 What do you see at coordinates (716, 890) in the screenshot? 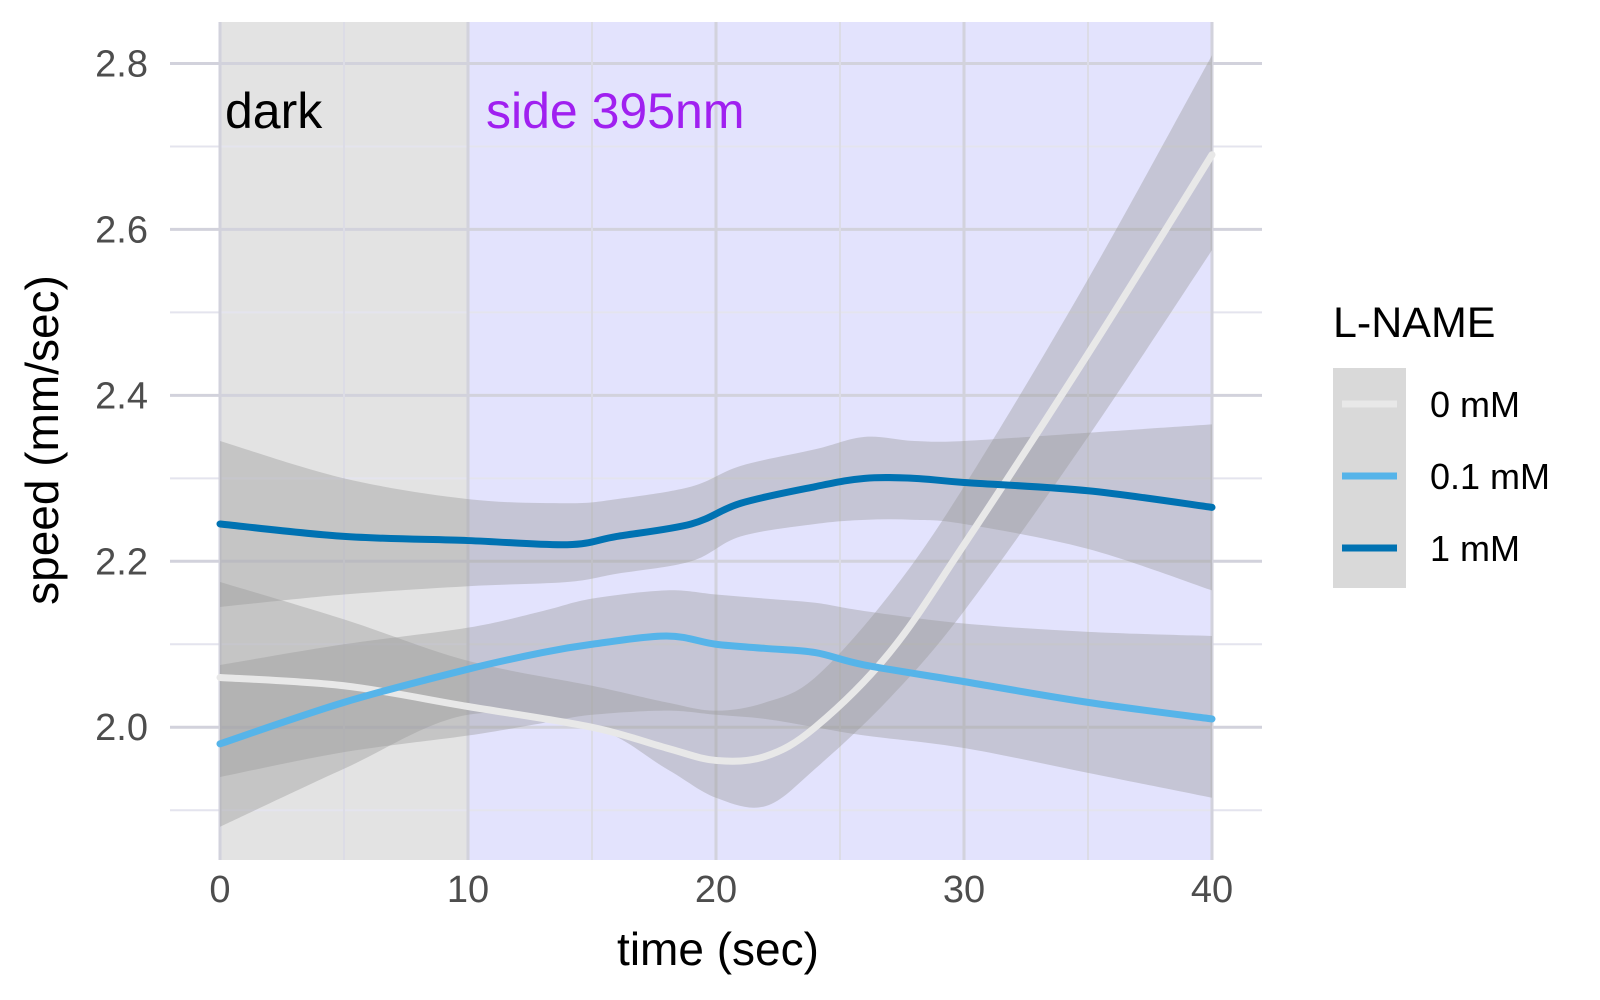
I see `x-tick-label: 20` at bounding box center [716, 890].